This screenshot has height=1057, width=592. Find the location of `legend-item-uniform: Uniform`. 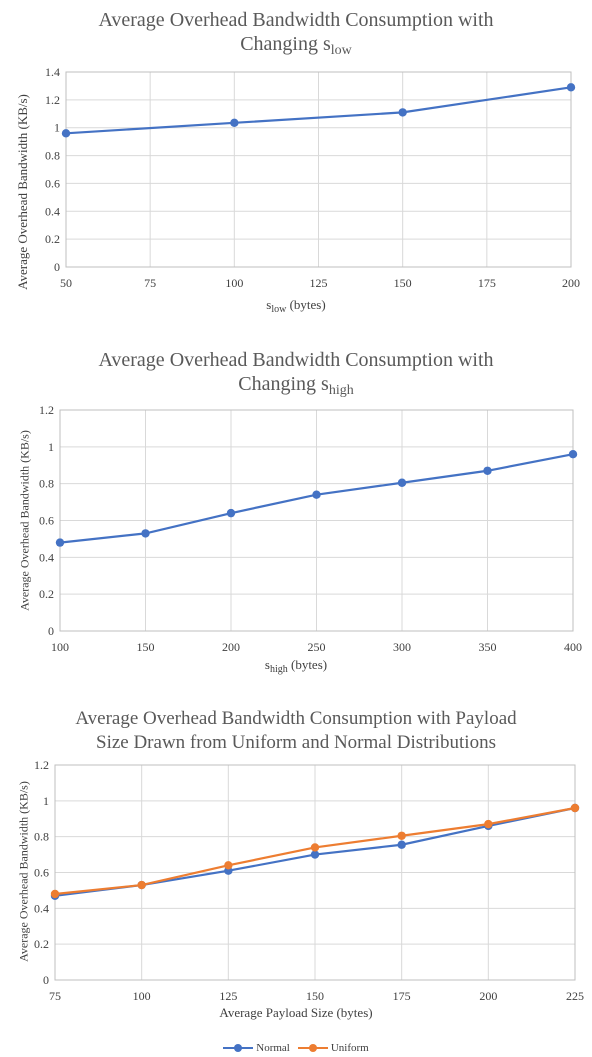

legend-item-uniform: Uniform is located at coordinates (333, 1048).